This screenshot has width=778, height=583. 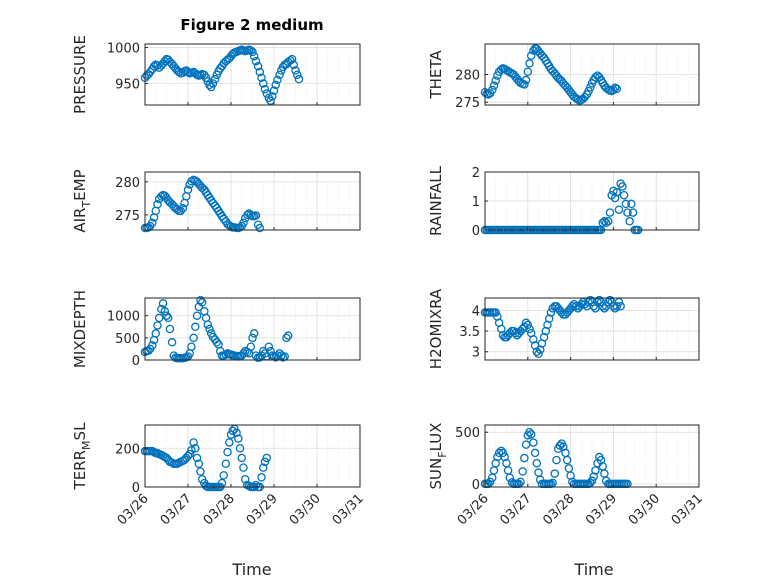 I want to click on y-label-main: AIR, so click(x=80, y=220).